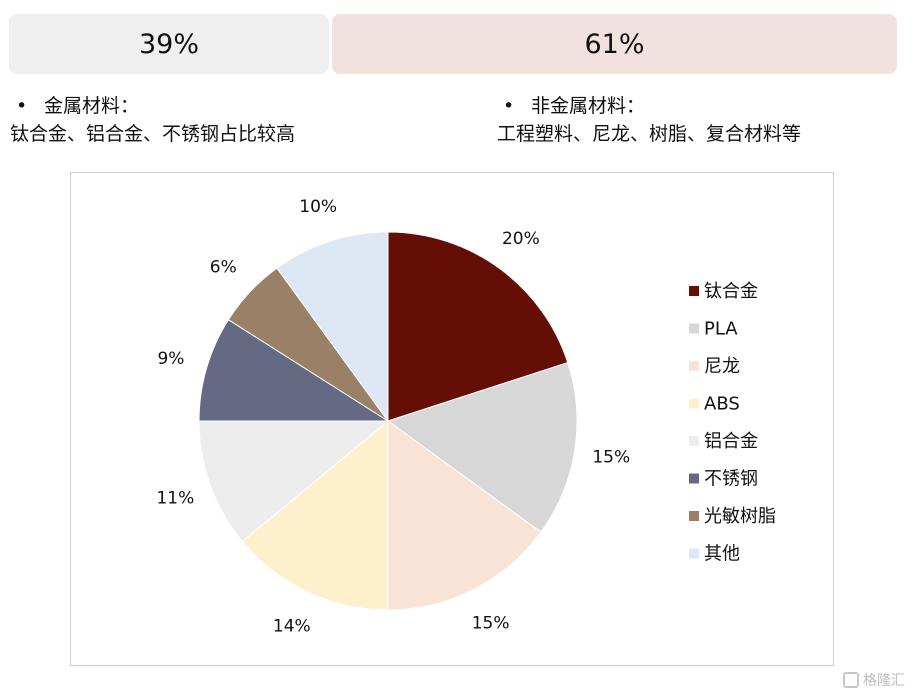 This screenshot has width=913, height=696. Describe the element at coordinates (722, 554) in the screenshot. I see `legend-label: 其他` at that location.